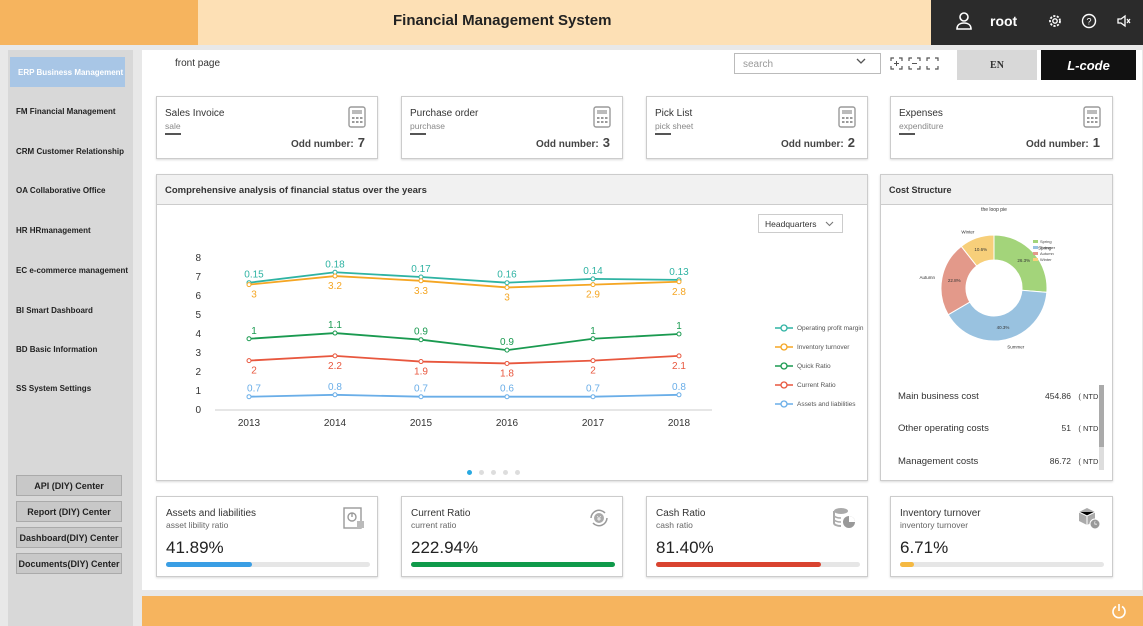  What do you see at coordinates (980, 249) in the screenshot?
I see `pie-percent-label: 10.6%` at bounding box center [980, 249].